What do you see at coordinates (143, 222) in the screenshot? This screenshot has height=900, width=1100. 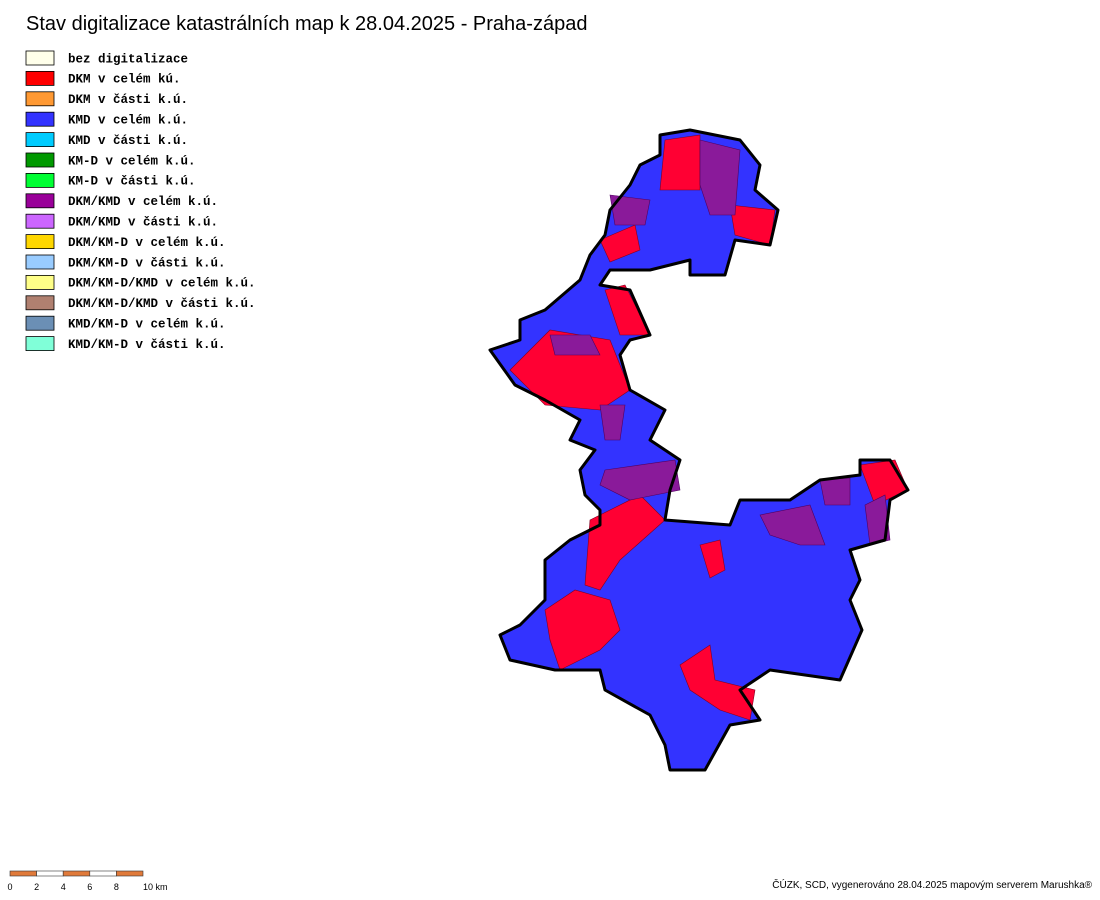 I see `legend-label: DKM/KMD v části k.ú.` at bounding box center [143, 222].